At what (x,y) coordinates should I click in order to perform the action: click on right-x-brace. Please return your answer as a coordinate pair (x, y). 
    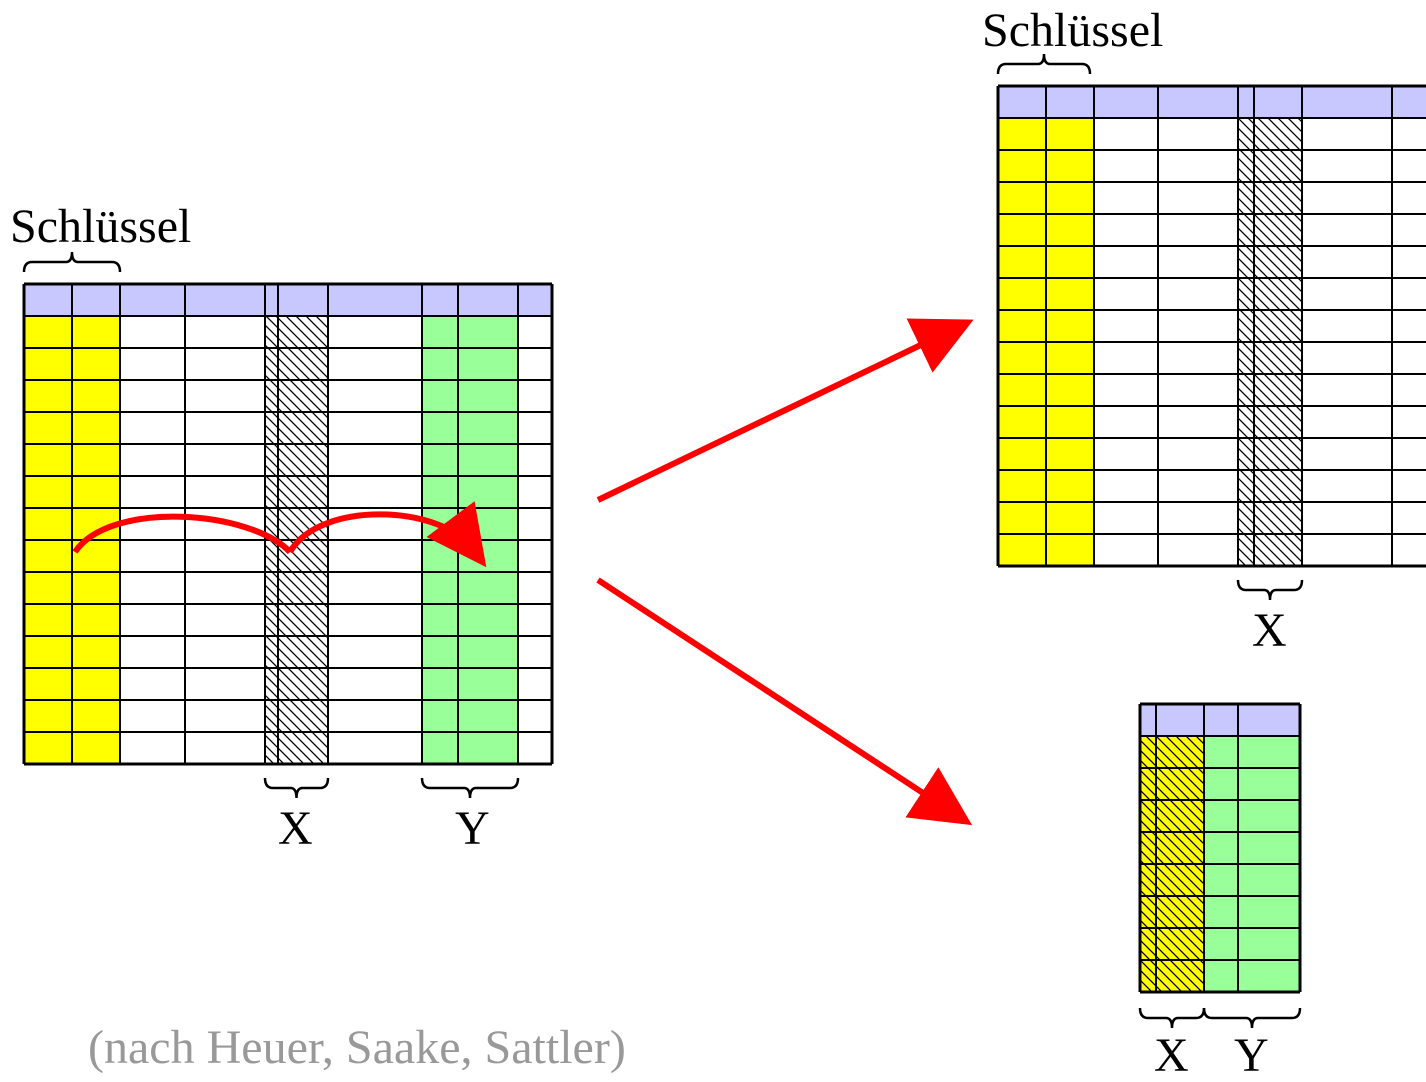
    Looking at the image, I should click on (1270, 590).